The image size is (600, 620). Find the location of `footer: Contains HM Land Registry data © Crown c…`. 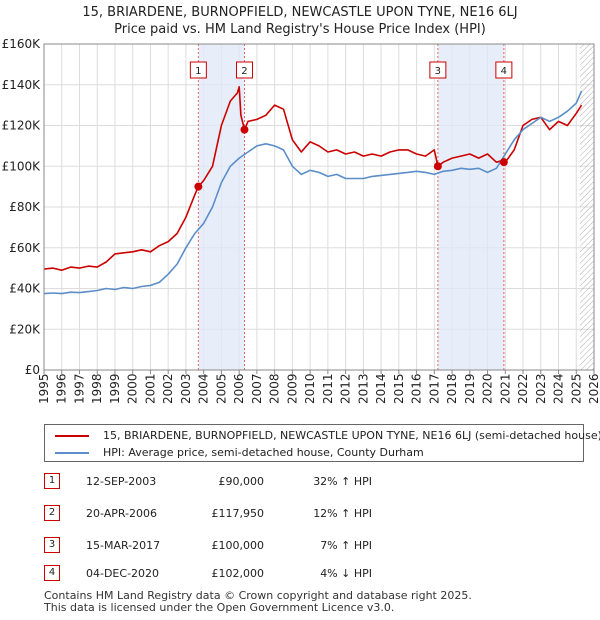

footer: Contains HM Land Registry data © Crown c… is located at coordinates (258, 602).